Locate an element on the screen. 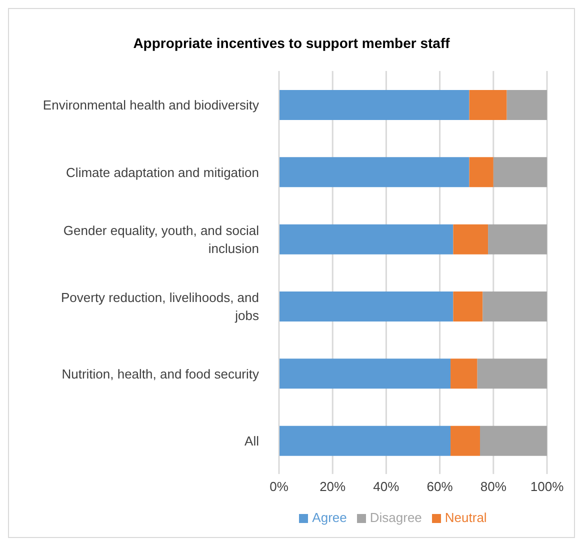  x-tick-label: 100% is located at coordinates (547, 486).